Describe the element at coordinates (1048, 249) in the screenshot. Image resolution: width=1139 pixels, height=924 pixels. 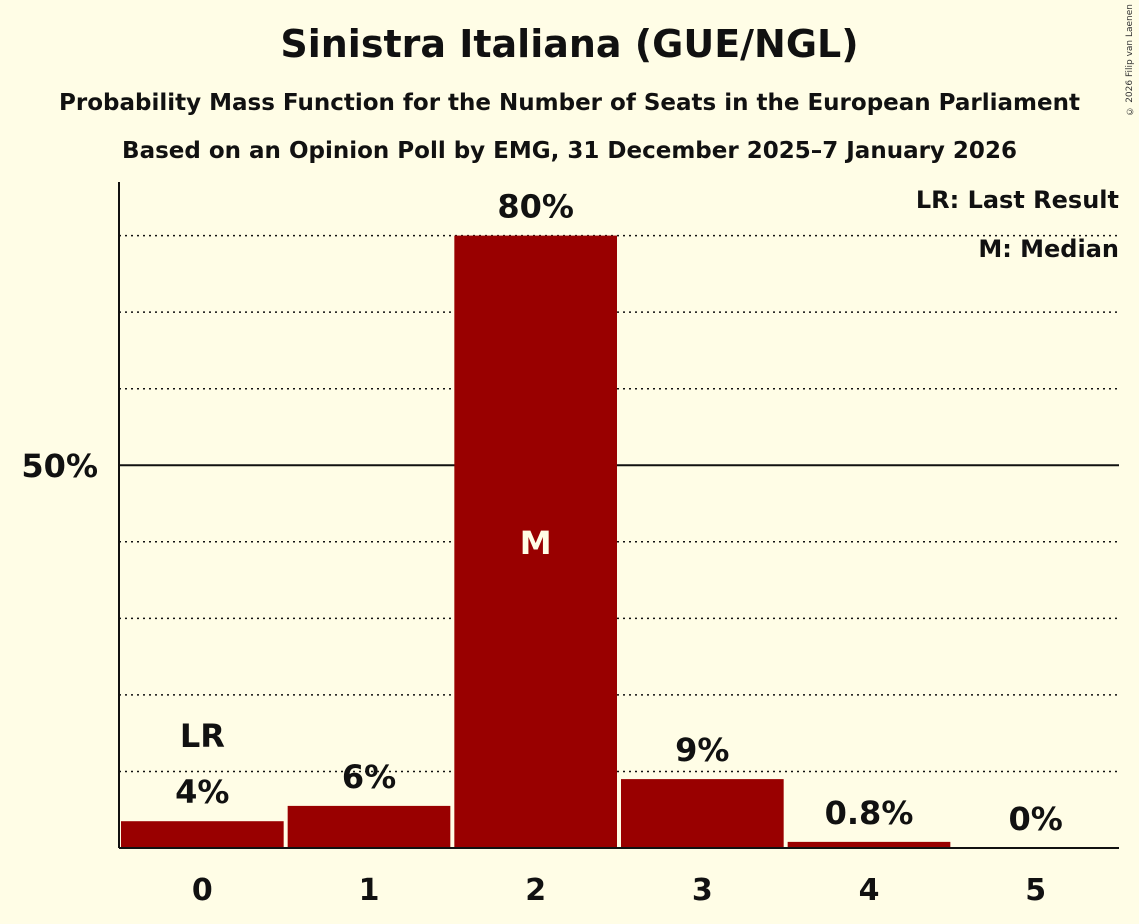
I see `legend-median: M: Median` at that location.